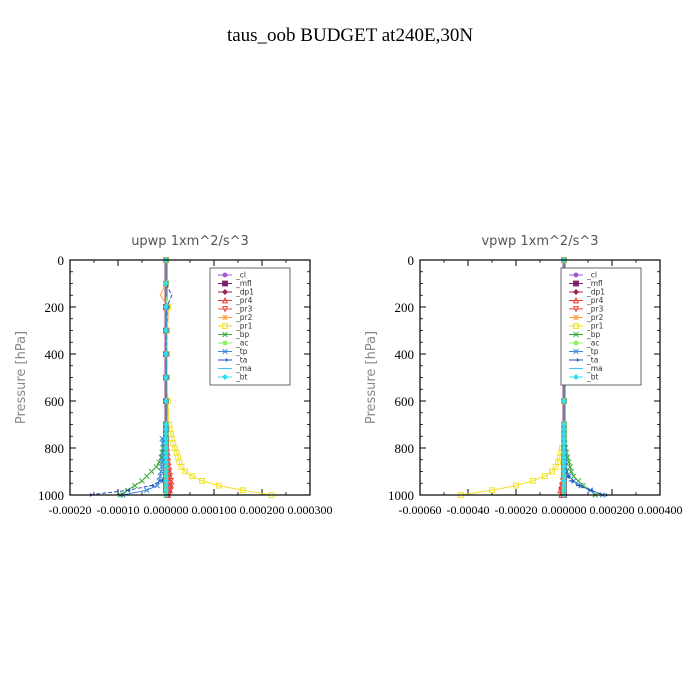  Describe the element at coordinates (242, 334) in the screenshot. I see `legend-label: _bp` at that location.